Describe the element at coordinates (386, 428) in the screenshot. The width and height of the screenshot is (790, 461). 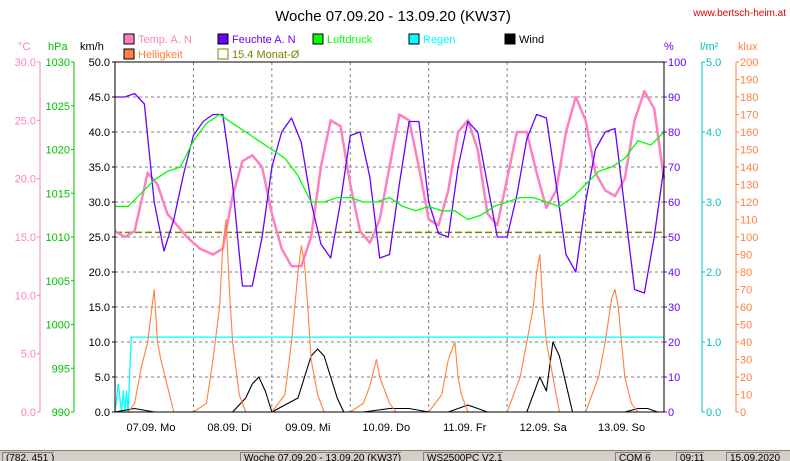
I see `x-tick-label: 10.09. Do` at that location.